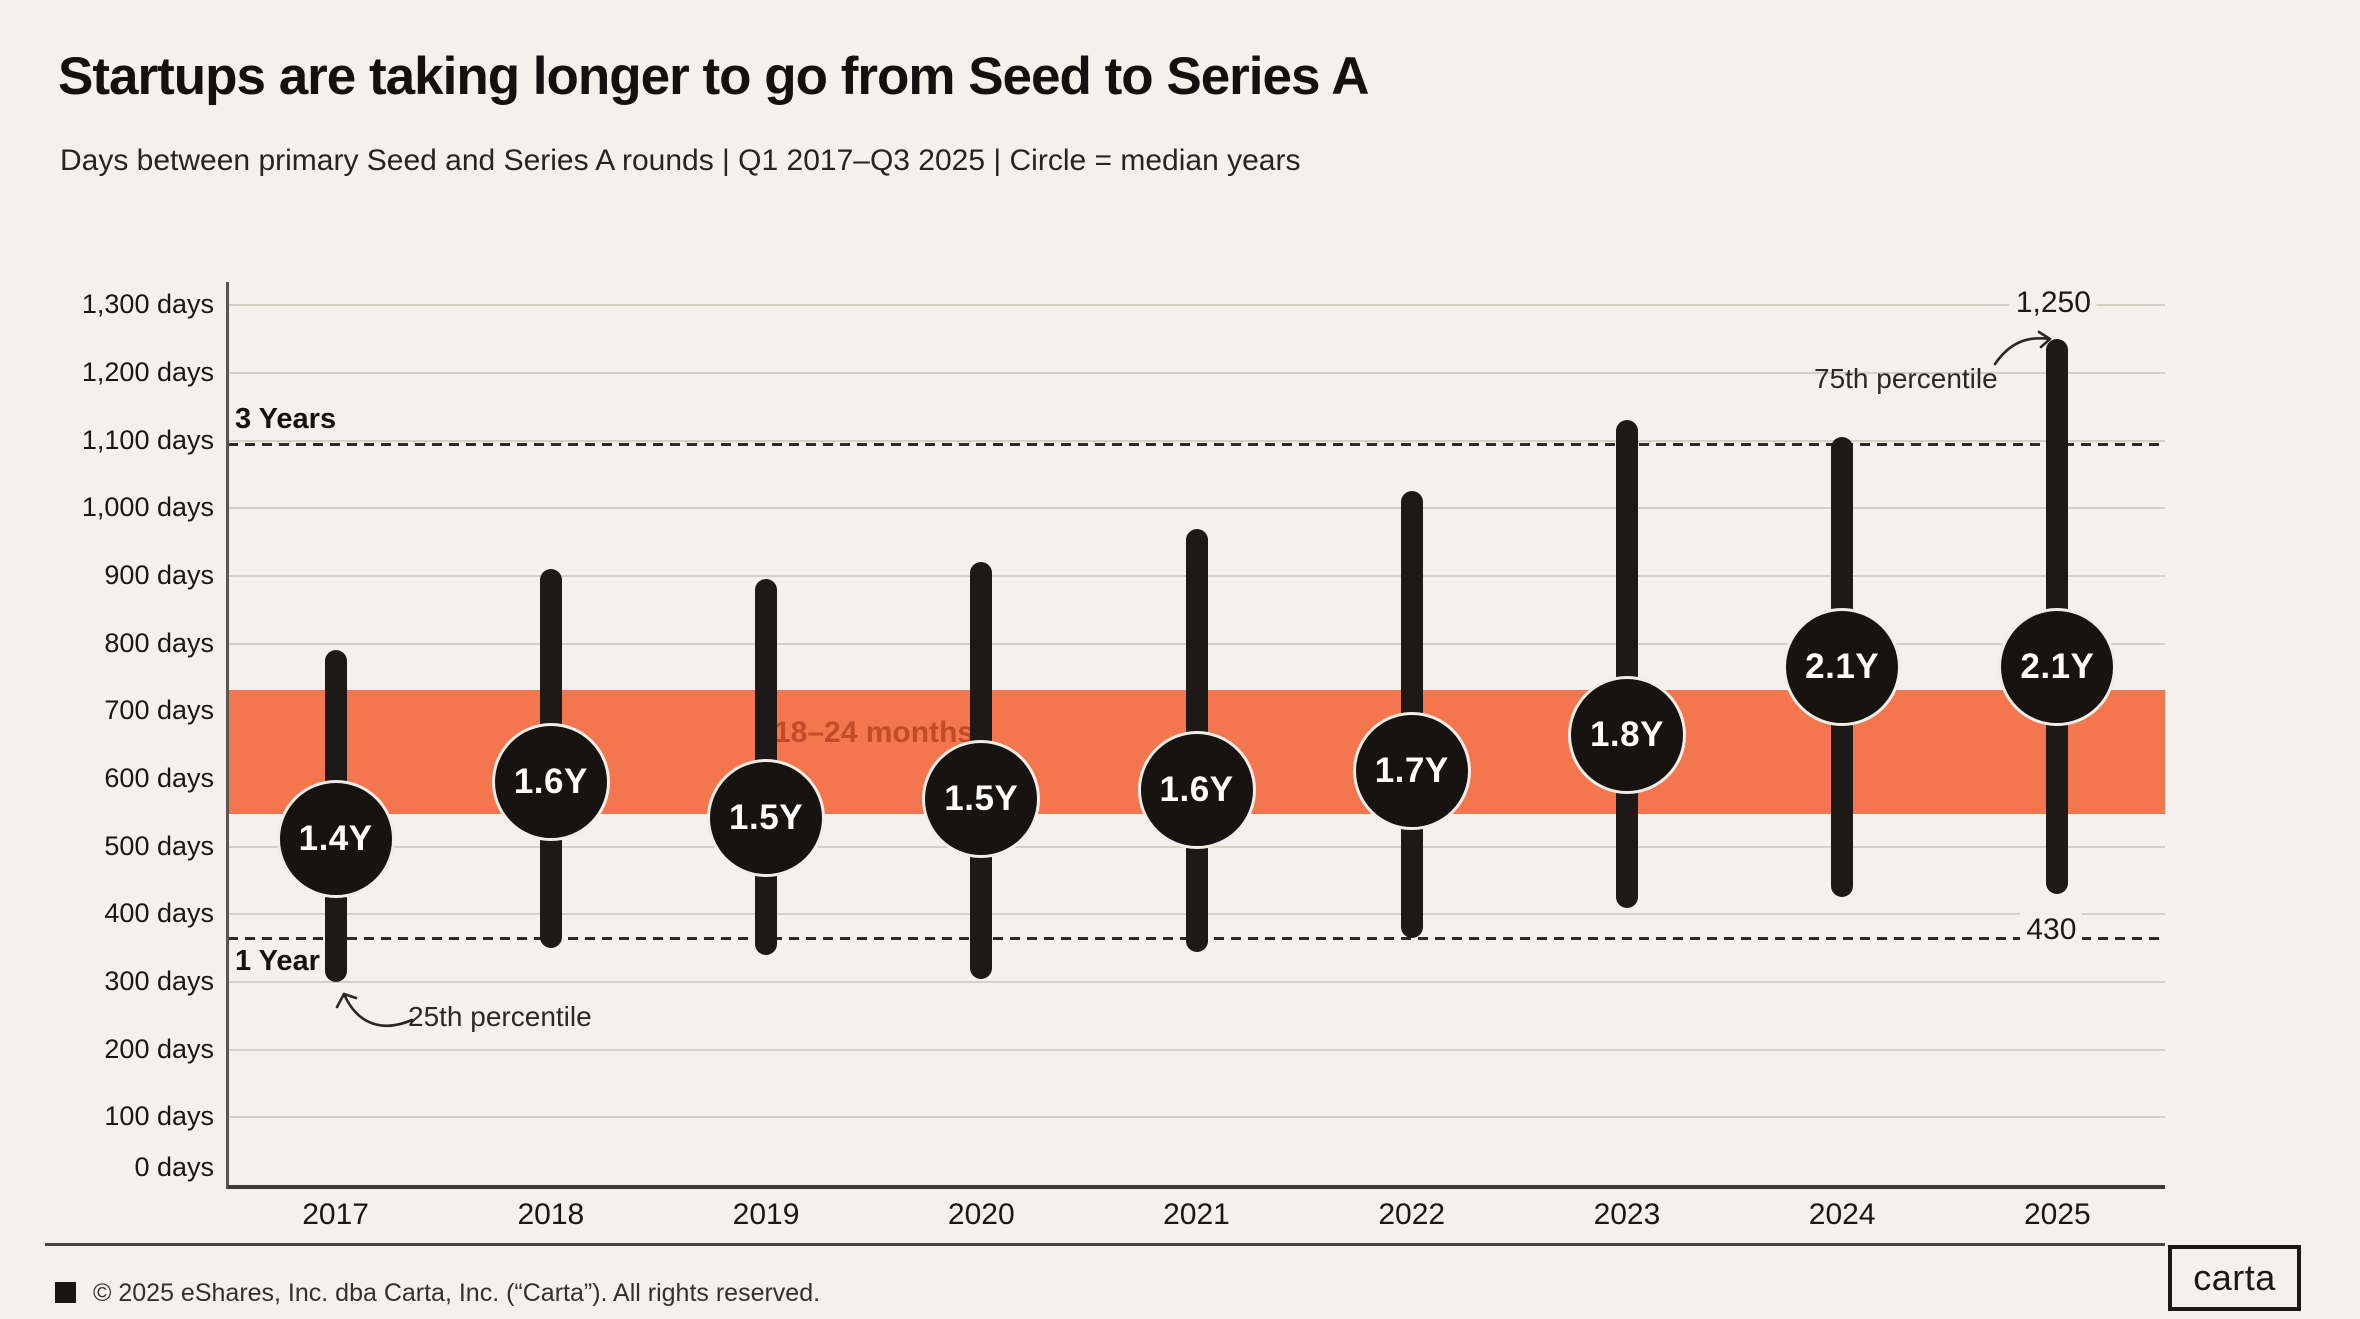  What do you see at coordinates (1412, 1214) in the screenshot?
I see `x-tick-label-2022: 2022` at bounding box center [1412, 1214].